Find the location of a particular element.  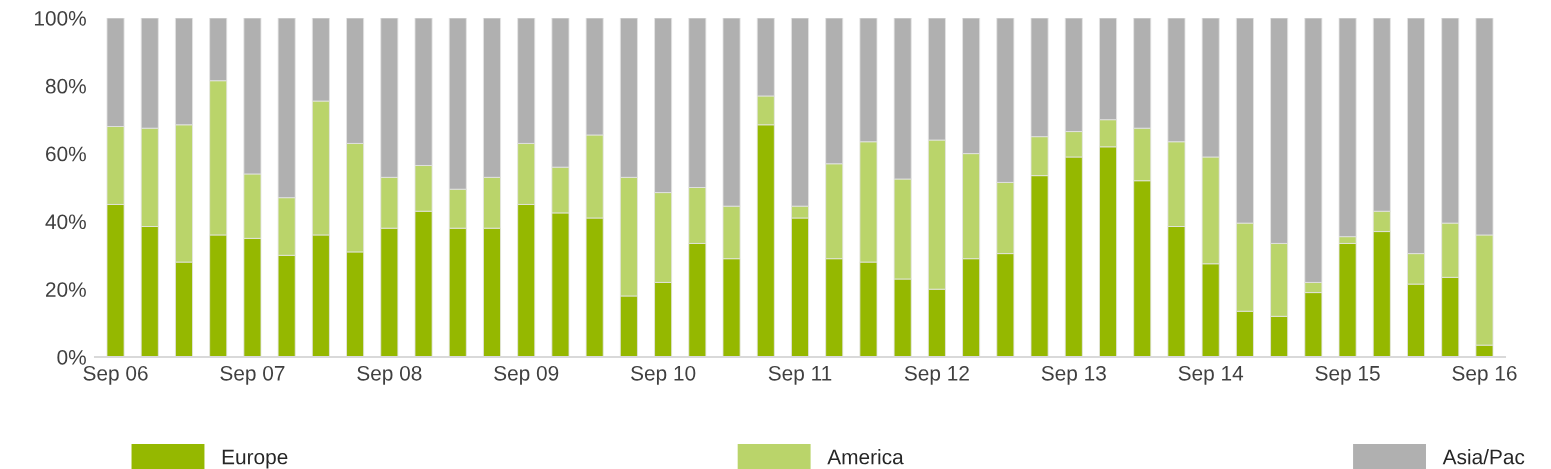

y-tick-label: 40% is located at coordinates (65, 222).